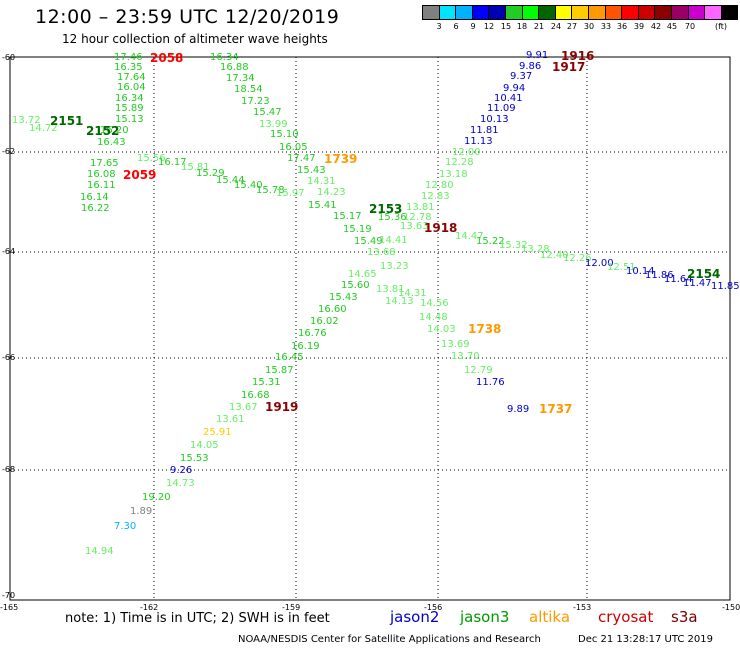 This screenshot has width=740, height=650. I want to click on wave-height-value: 14.05, so click(204, 445).